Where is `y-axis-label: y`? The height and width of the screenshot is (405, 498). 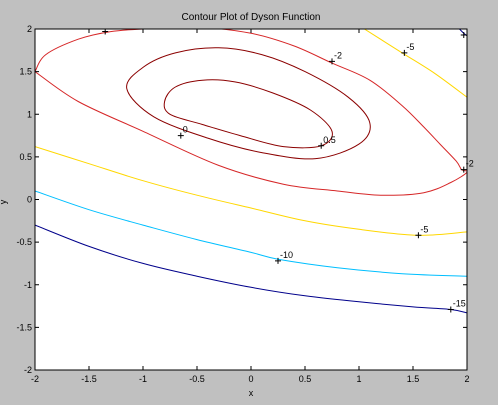
y-axis-label: y is located at coordinates (4, 201).